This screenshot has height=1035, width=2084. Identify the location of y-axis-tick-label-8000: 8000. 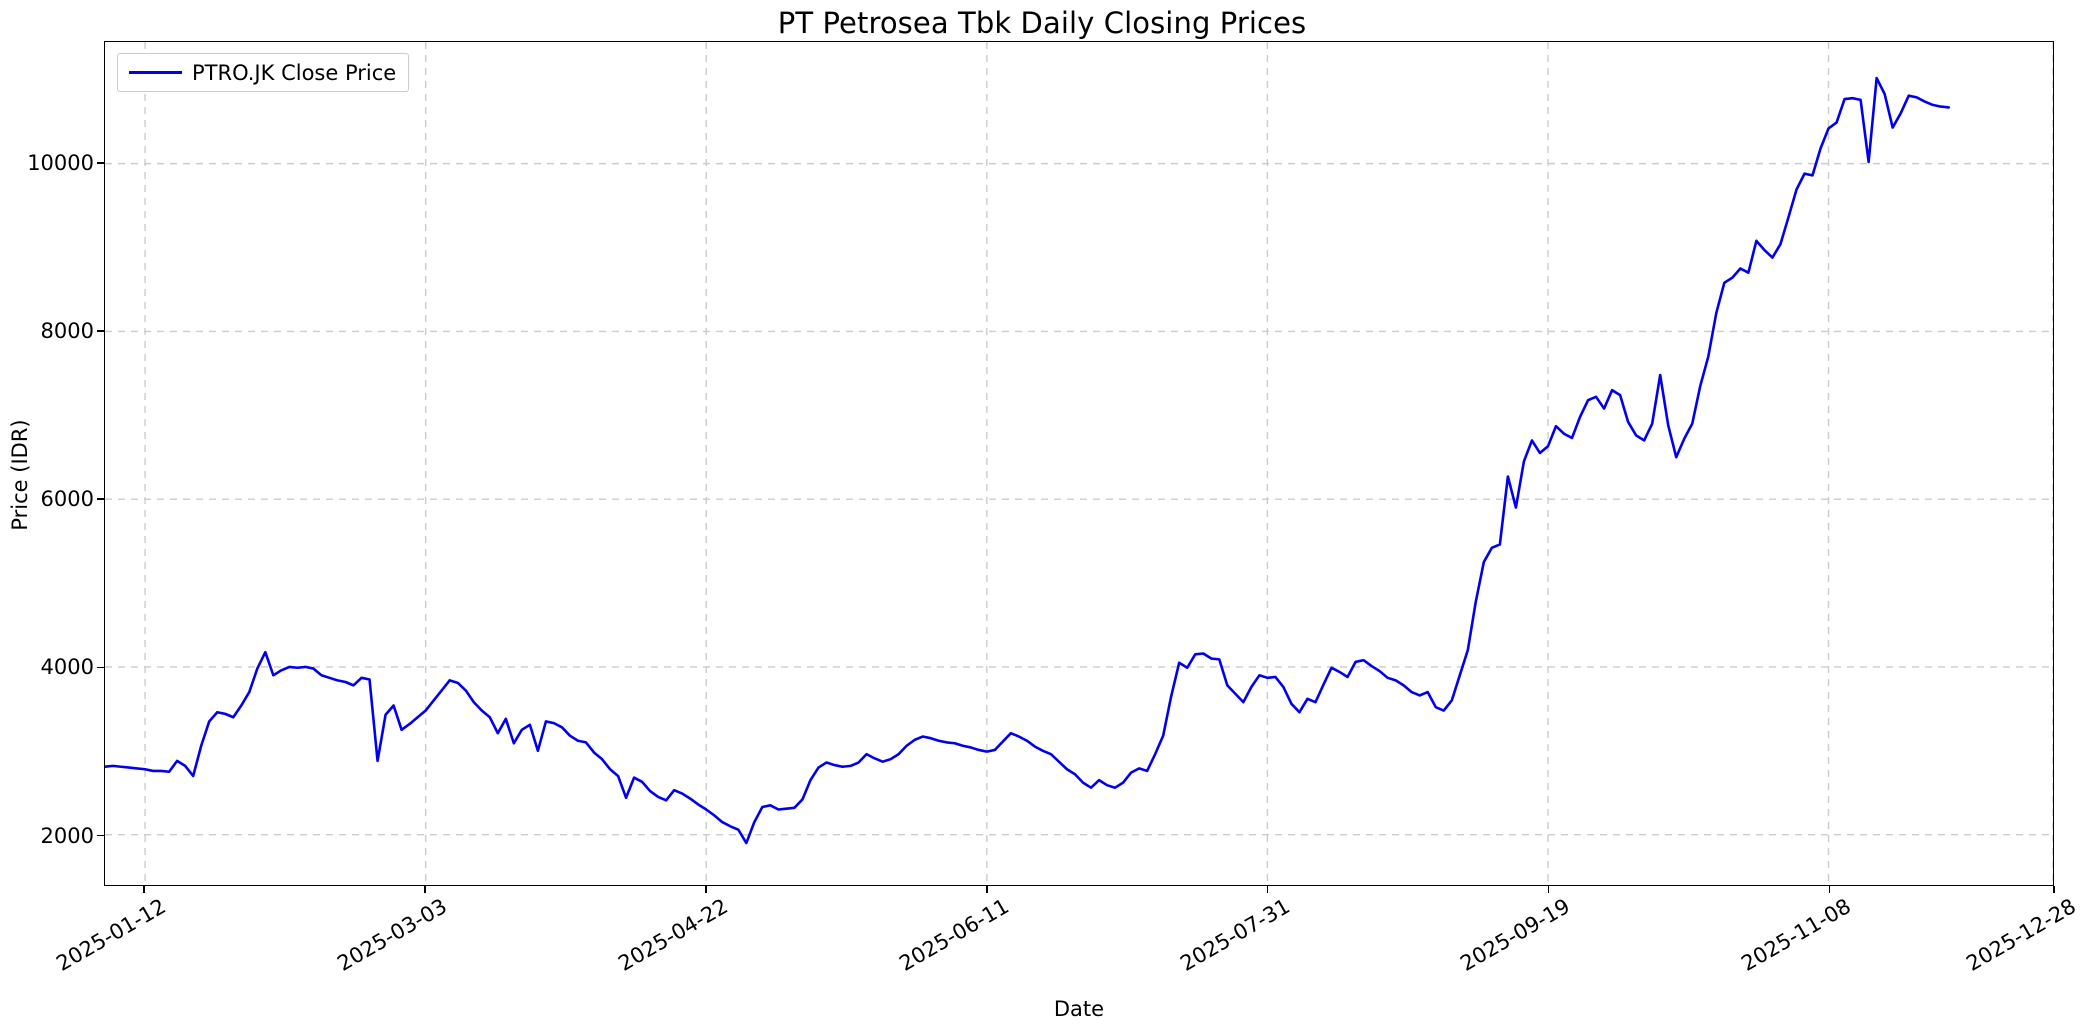
(67, 331).